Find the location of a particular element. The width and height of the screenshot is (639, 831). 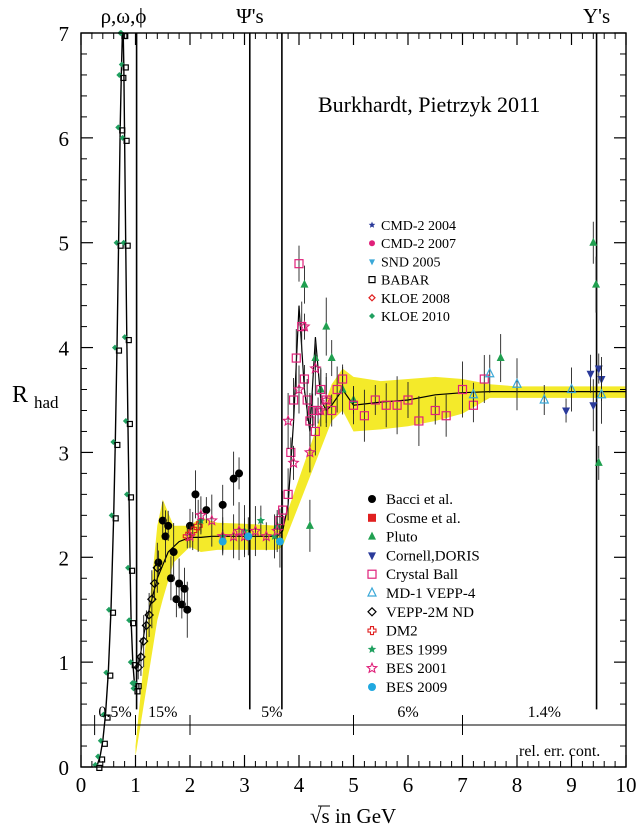

legend-entry-label: Bacci et al. is located at coordinates (419, 500).